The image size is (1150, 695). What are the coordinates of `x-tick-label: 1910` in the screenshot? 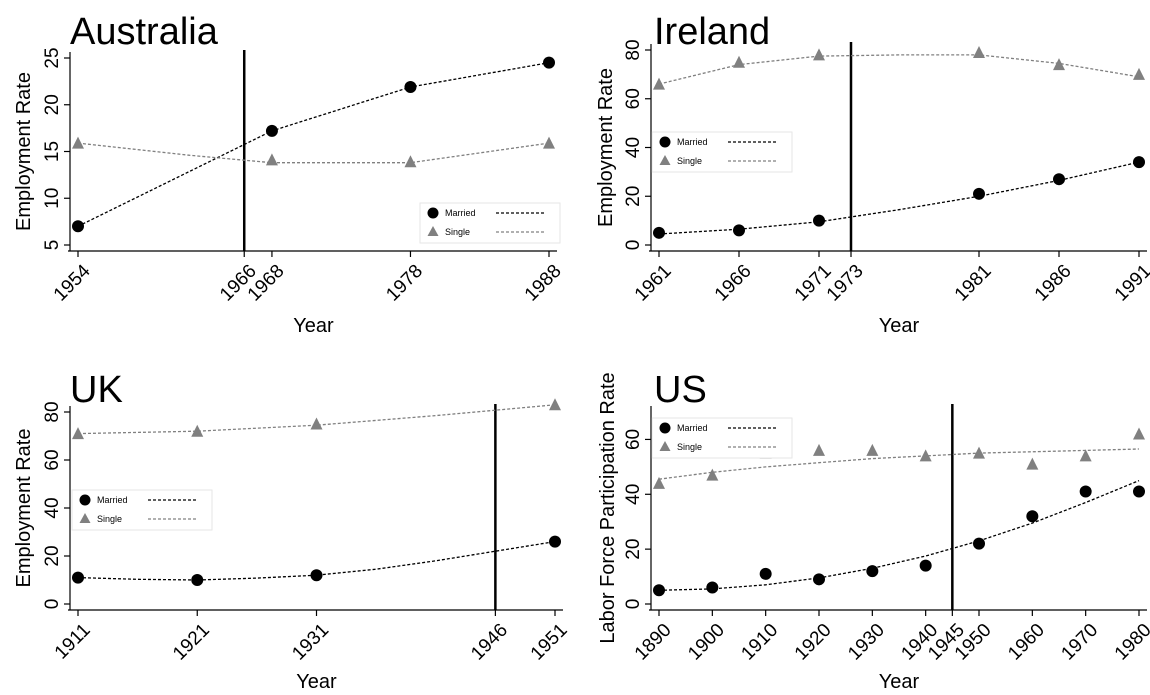 It's located at (760, 642).